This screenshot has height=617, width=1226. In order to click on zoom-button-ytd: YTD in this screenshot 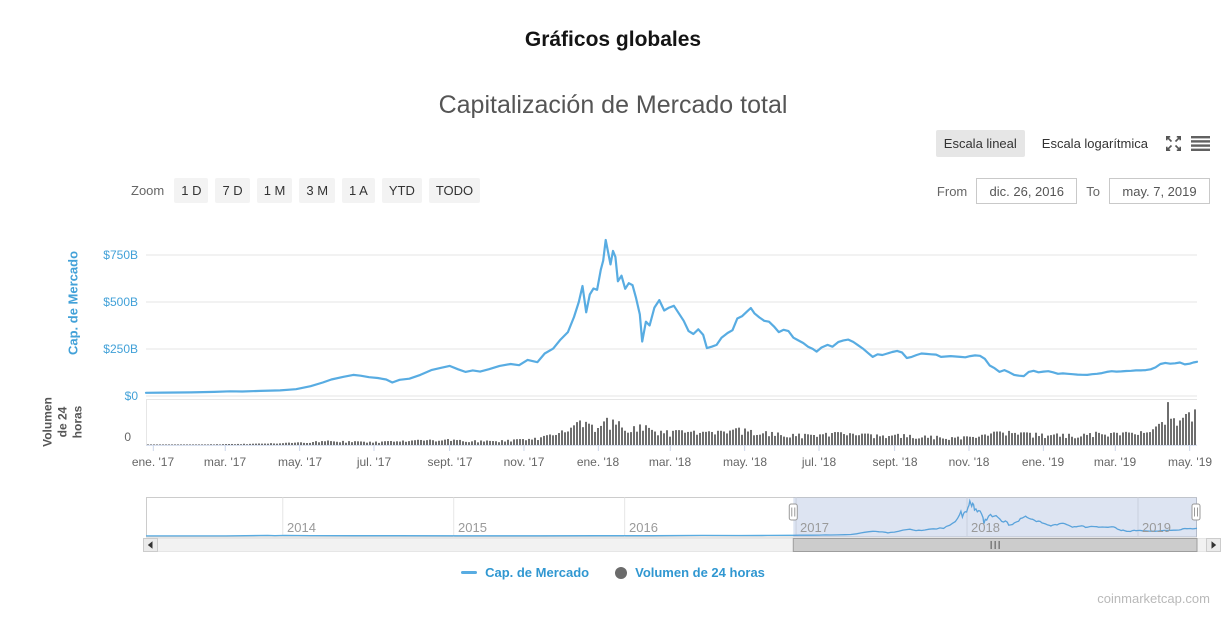, I will do `click(401, 190)`.